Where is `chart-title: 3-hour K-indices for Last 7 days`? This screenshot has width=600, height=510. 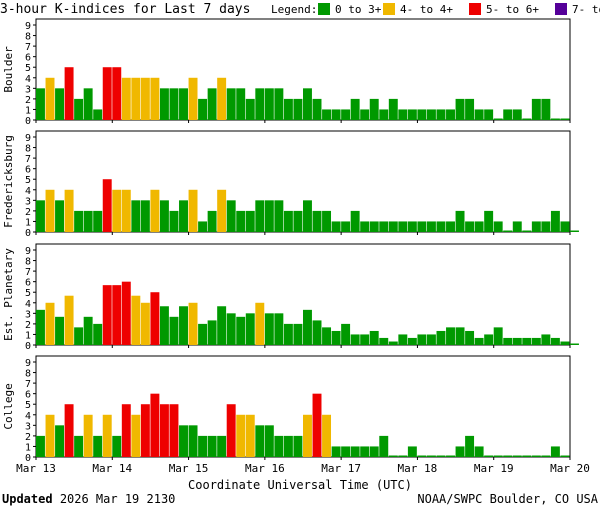 chart-title: 3-hour K-indices for Last 7 days is located at coordinates (125, 9).